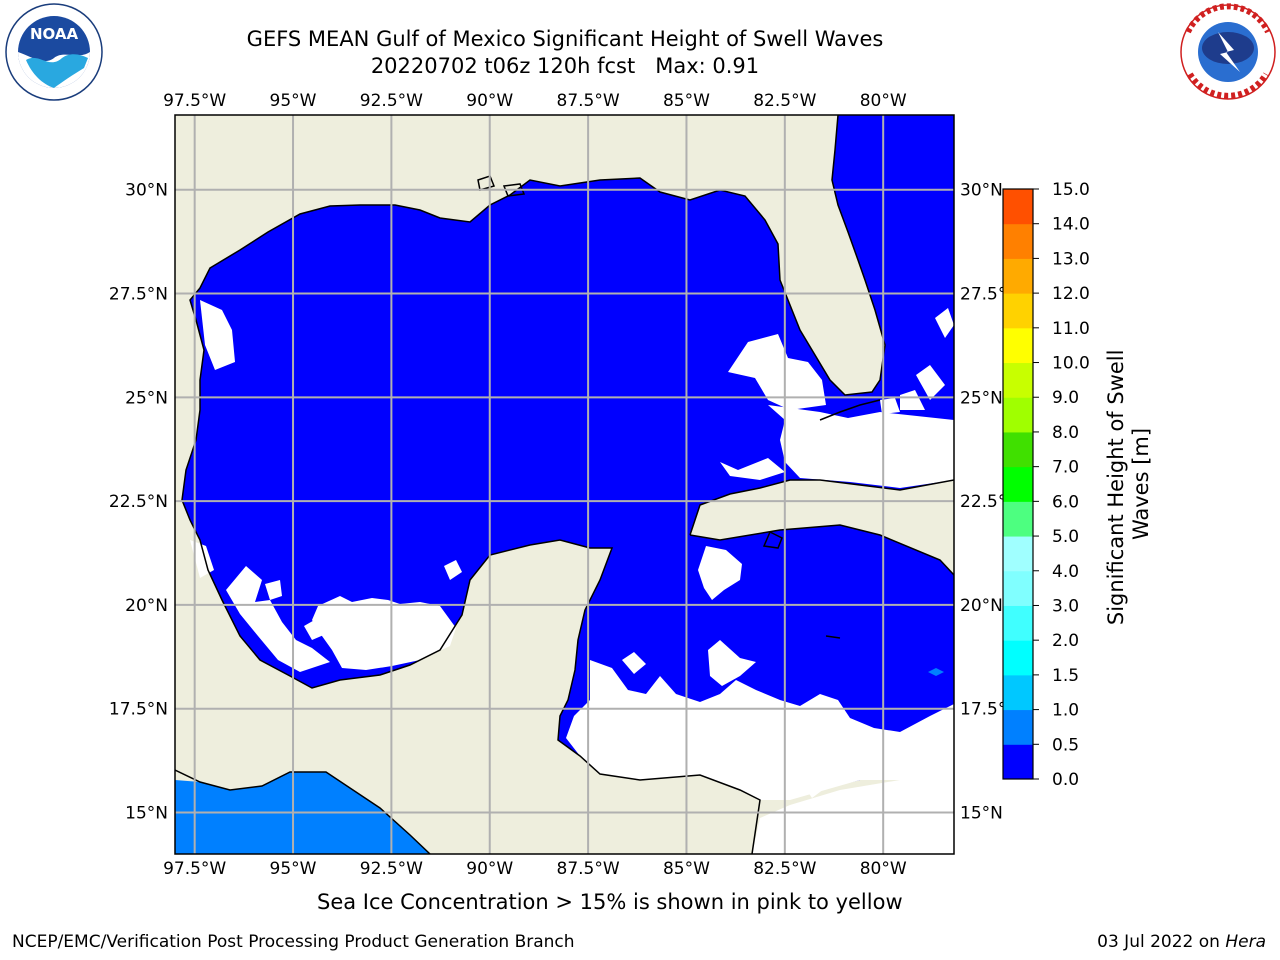 The height and width of the screenshot is (960, 1280). I want to click on lat-tick-label-right: 20°N, so click(981, 606).